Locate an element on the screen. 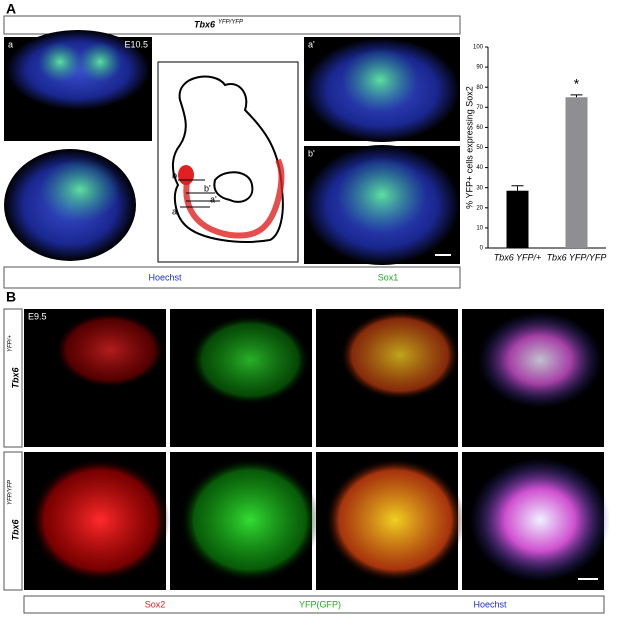 Image resolution: width=617 pixels, height=624 pixels. image-label: E10.5 is located at coordinates (136, 44).